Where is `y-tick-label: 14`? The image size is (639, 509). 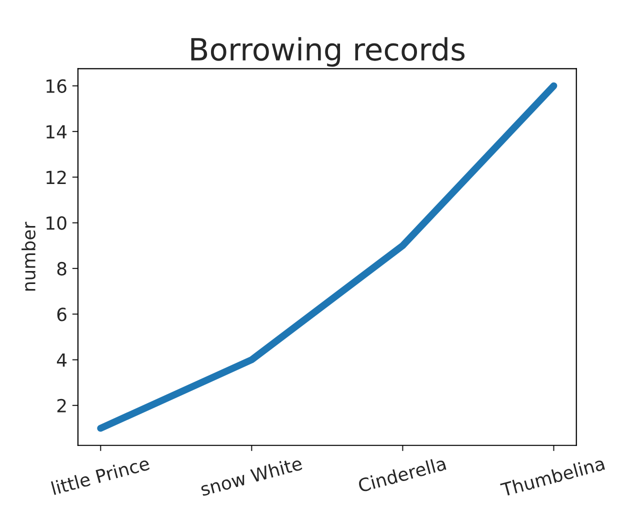 y-tick-label: 14 is located at coordinates (56, 131).